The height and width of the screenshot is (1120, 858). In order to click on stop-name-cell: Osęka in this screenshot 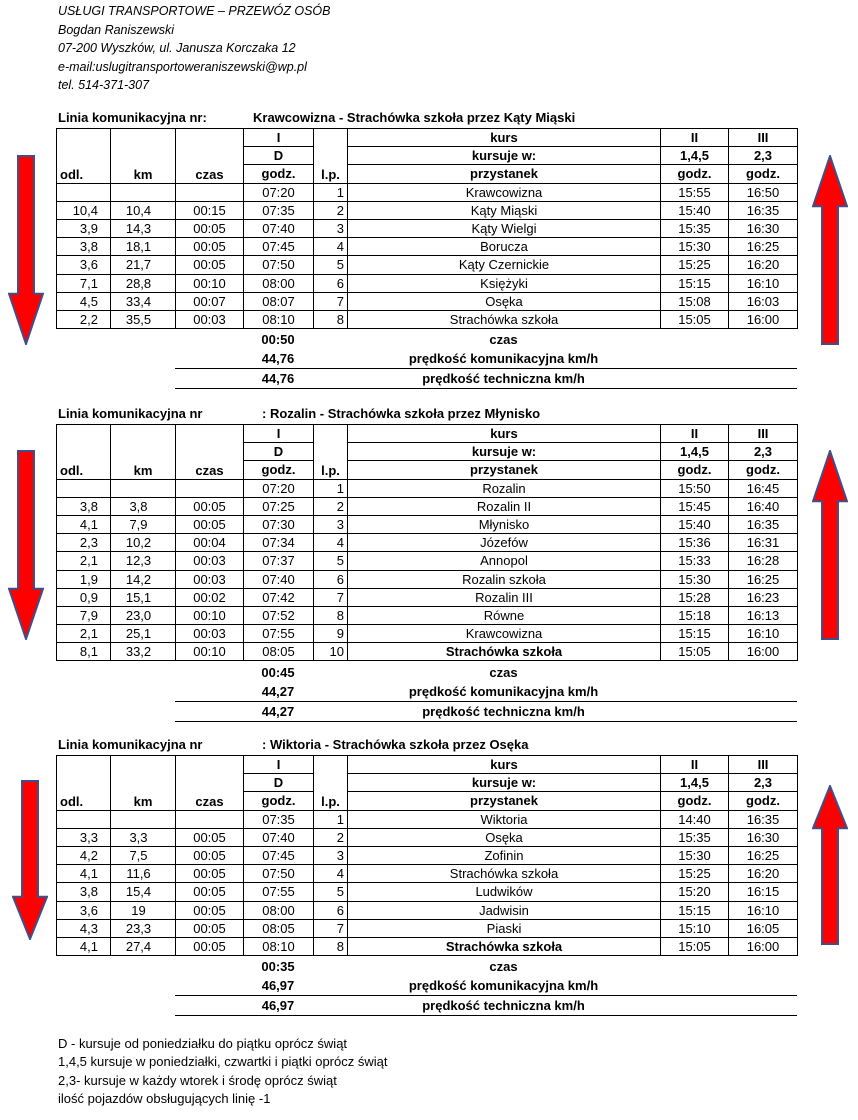, I will do `click(504, 301)`.